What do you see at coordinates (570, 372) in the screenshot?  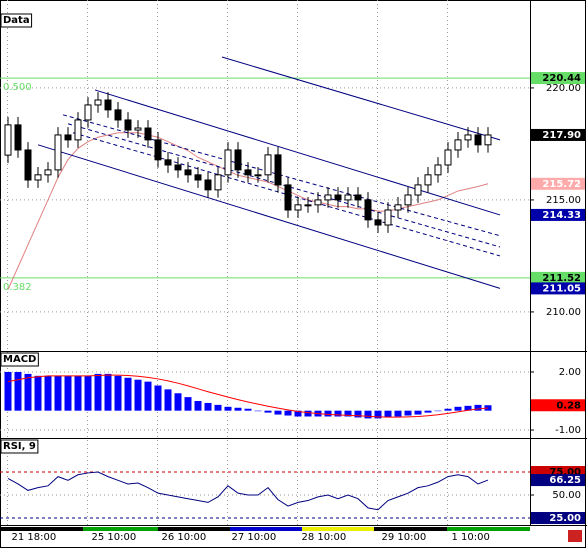 I see `y-tick-label: 2.00` at bounding box center [570, 372].